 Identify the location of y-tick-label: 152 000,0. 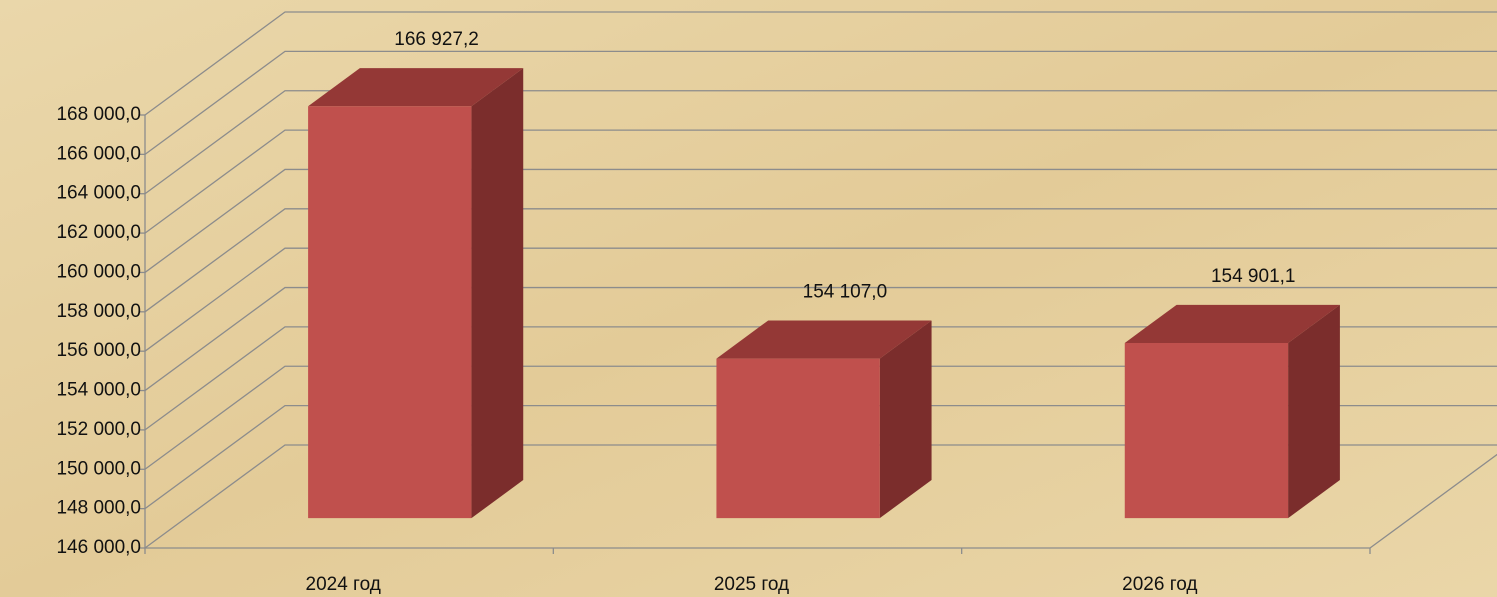
(98, 429).